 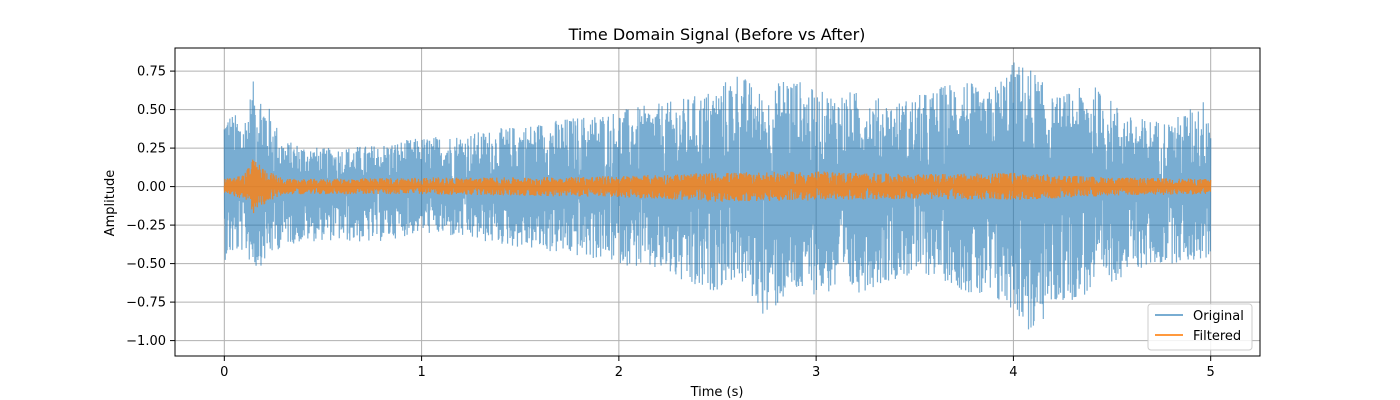 I want to click on series-line-filtered, so click(x=717, y=186).